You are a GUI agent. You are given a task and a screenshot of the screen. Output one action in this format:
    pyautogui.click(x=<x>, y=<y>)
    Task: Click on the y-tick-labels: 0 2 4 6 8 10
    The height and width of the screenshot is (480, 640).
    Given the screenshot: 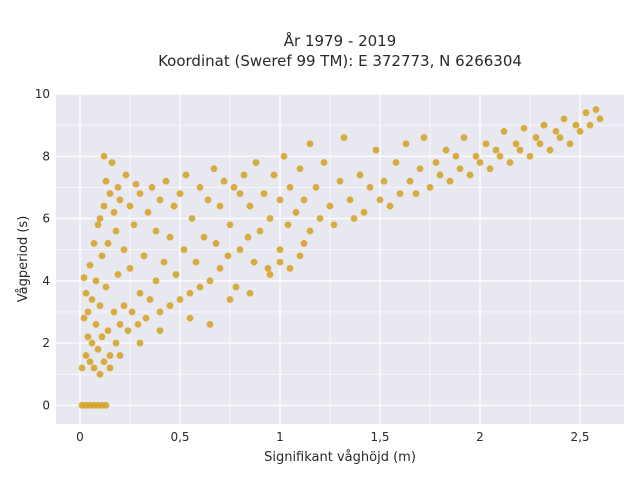 What is the action you would take?
    pyautogui.click(x=42, y=249)
    